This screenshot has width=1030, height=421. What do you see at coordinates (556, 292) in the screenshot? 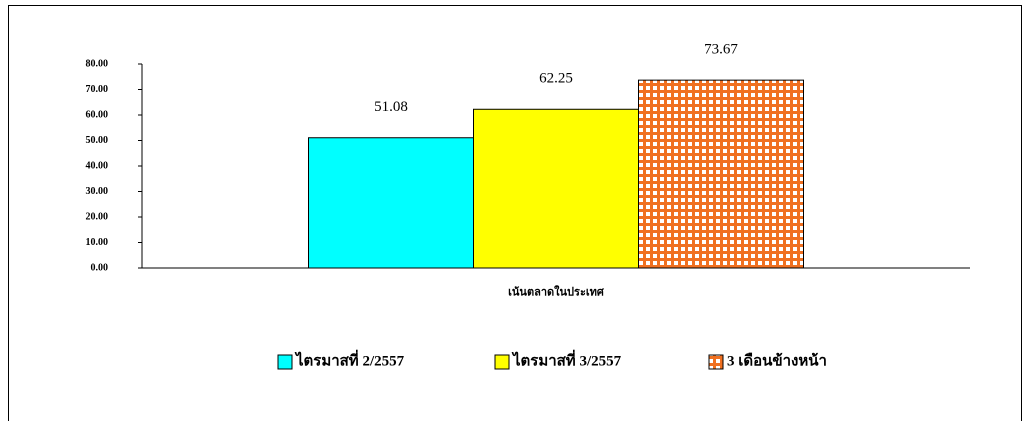
I see `x-tick-label: เน้นตลาดในประเทศ` at bounding box center [556, 292].